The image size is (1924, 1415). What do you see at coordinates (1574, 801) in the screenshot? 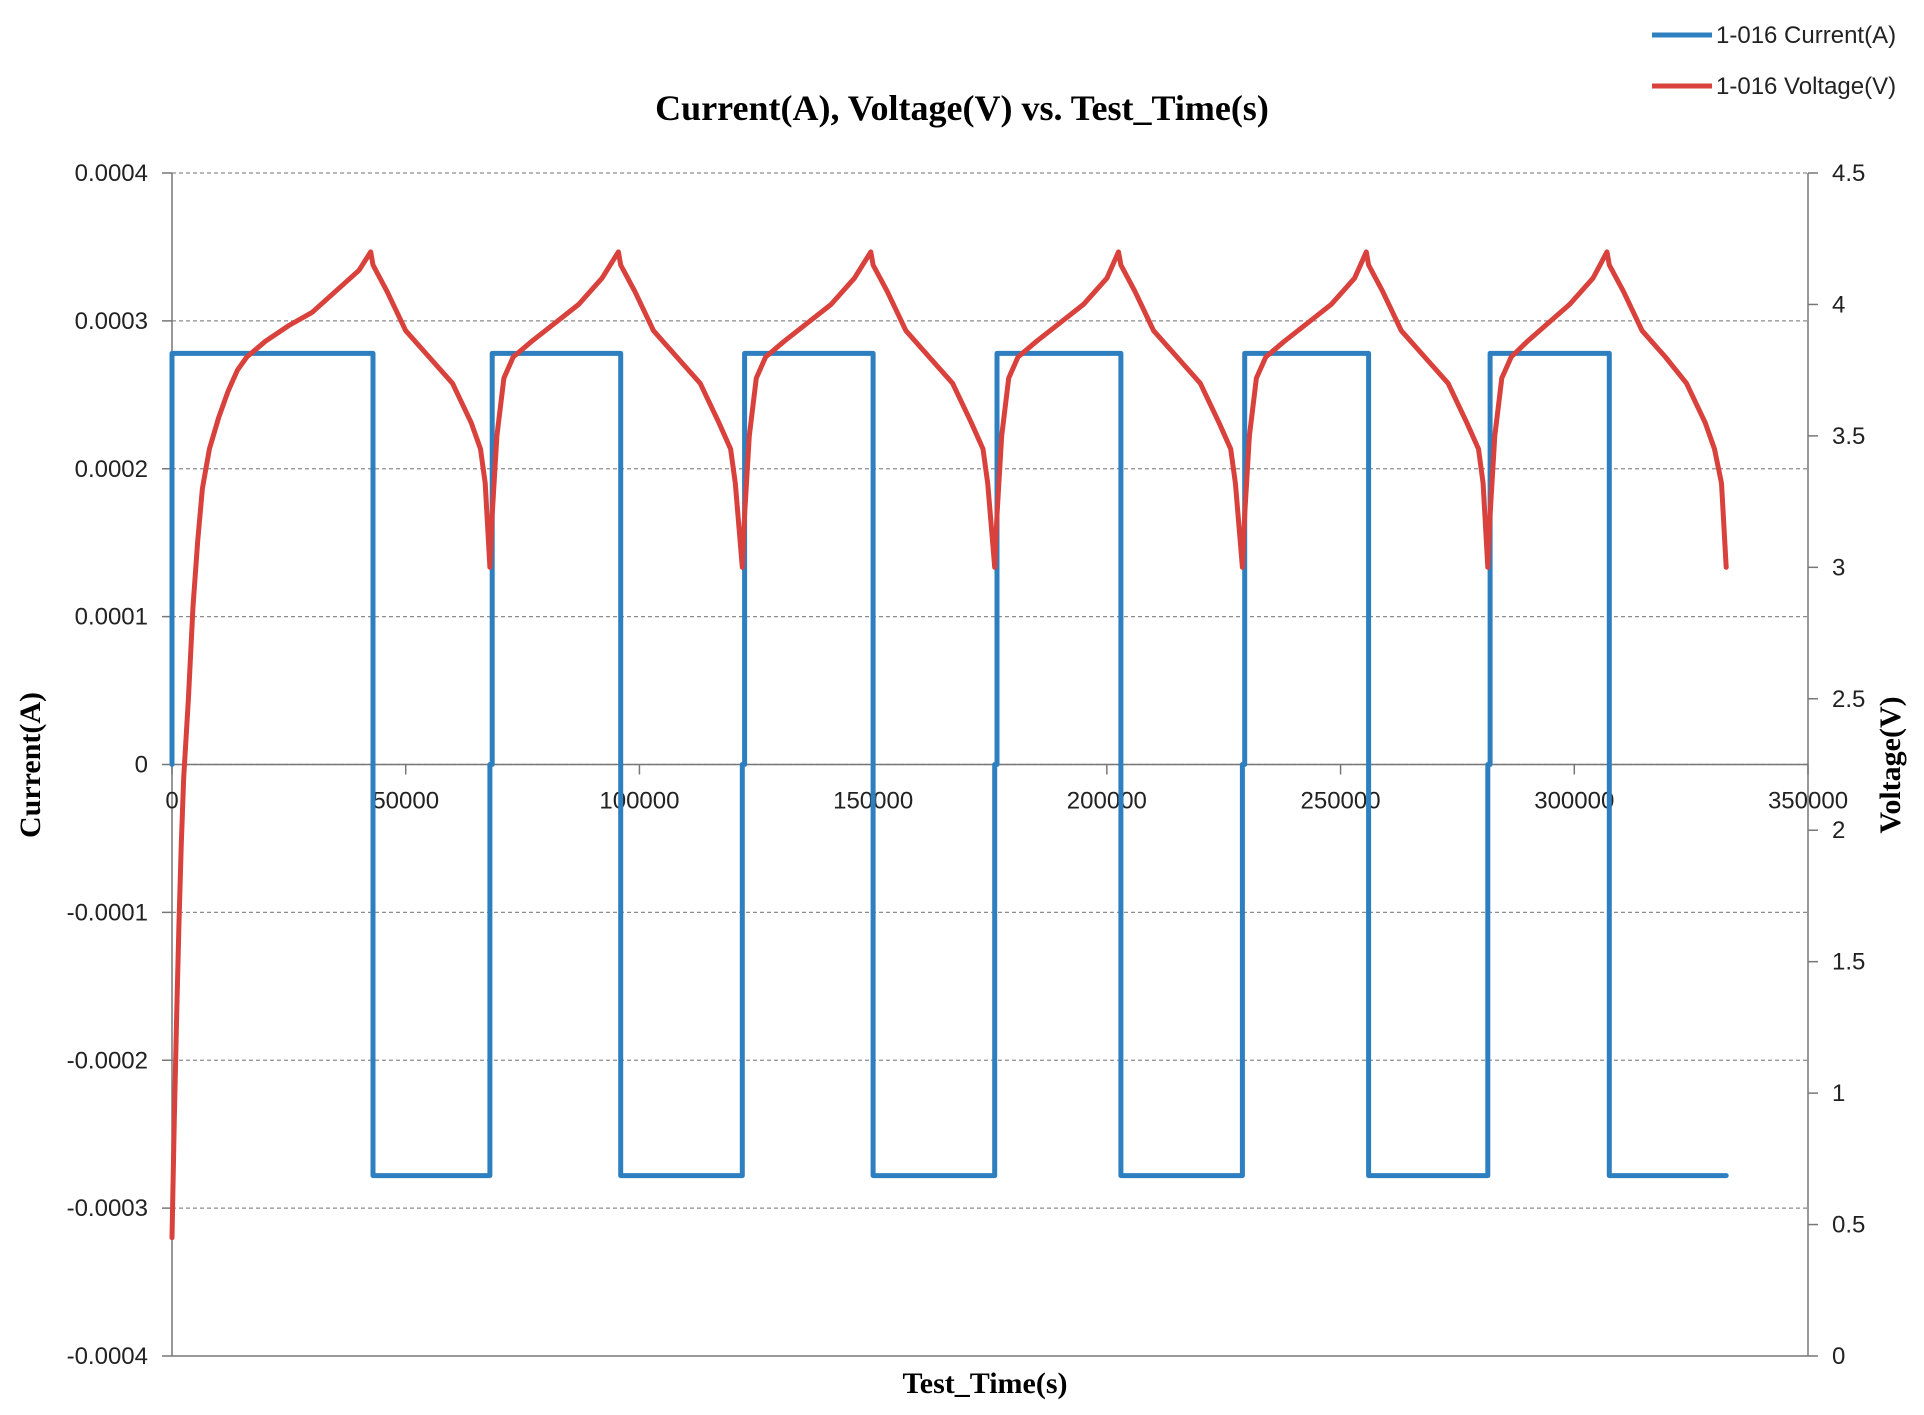
I see `x-tick-label: 300000` at bounding box center [1574, 801].